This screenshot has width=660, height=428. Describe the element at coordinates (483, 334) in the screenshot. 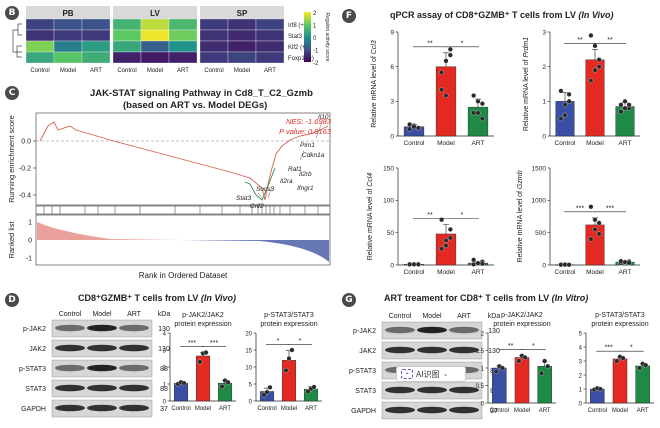

I see `chart-ytick-label: 2` at that location.